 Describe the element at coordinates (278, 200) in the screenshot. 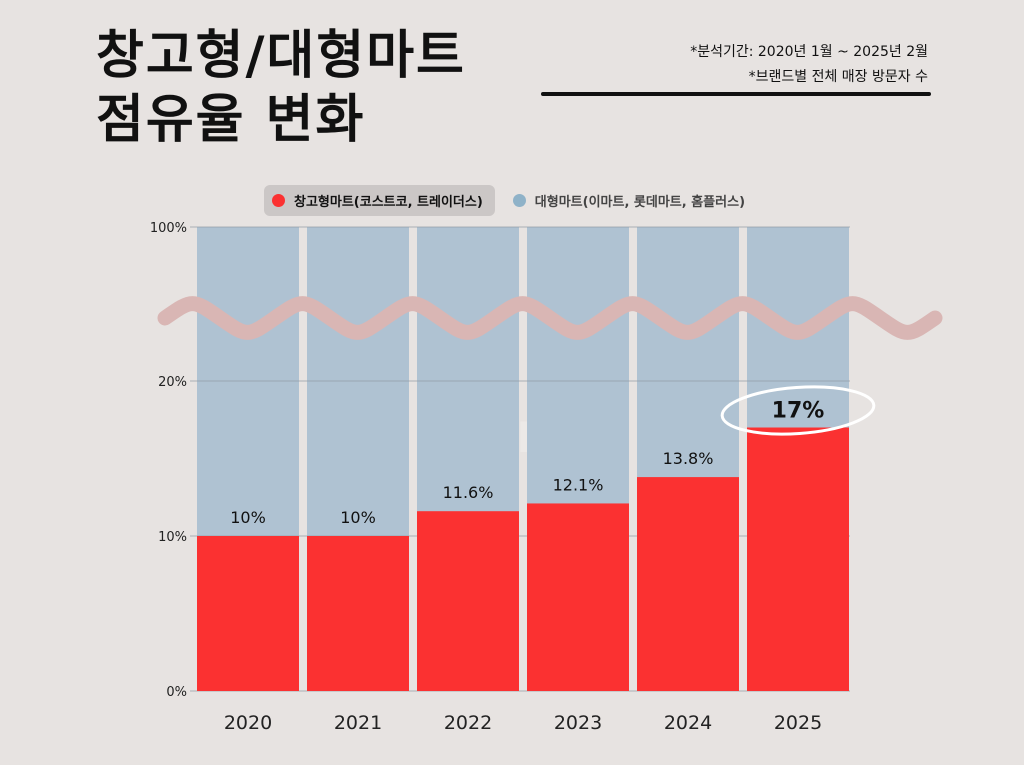

I see `legend-swatch-warehouse` at that location.